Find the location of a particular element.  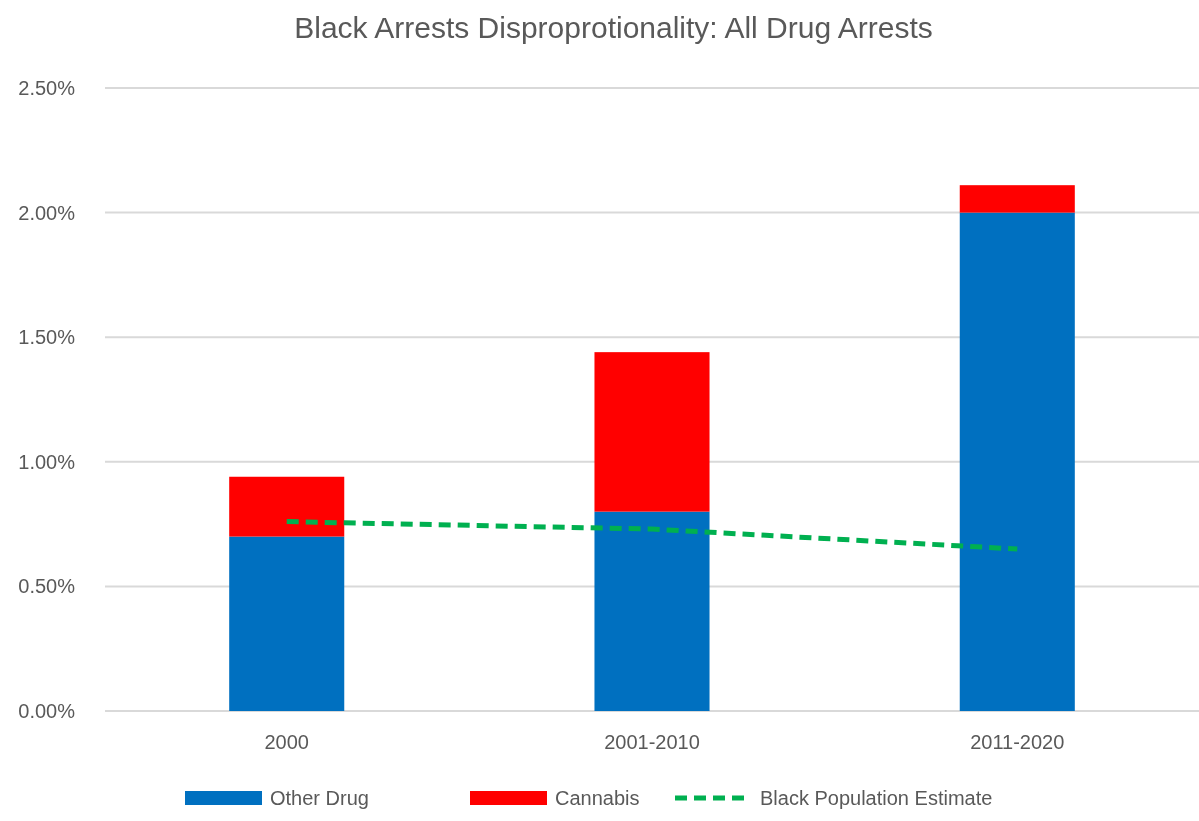

legend-label: Black Population Estimate is located at coordinates (876, 798).